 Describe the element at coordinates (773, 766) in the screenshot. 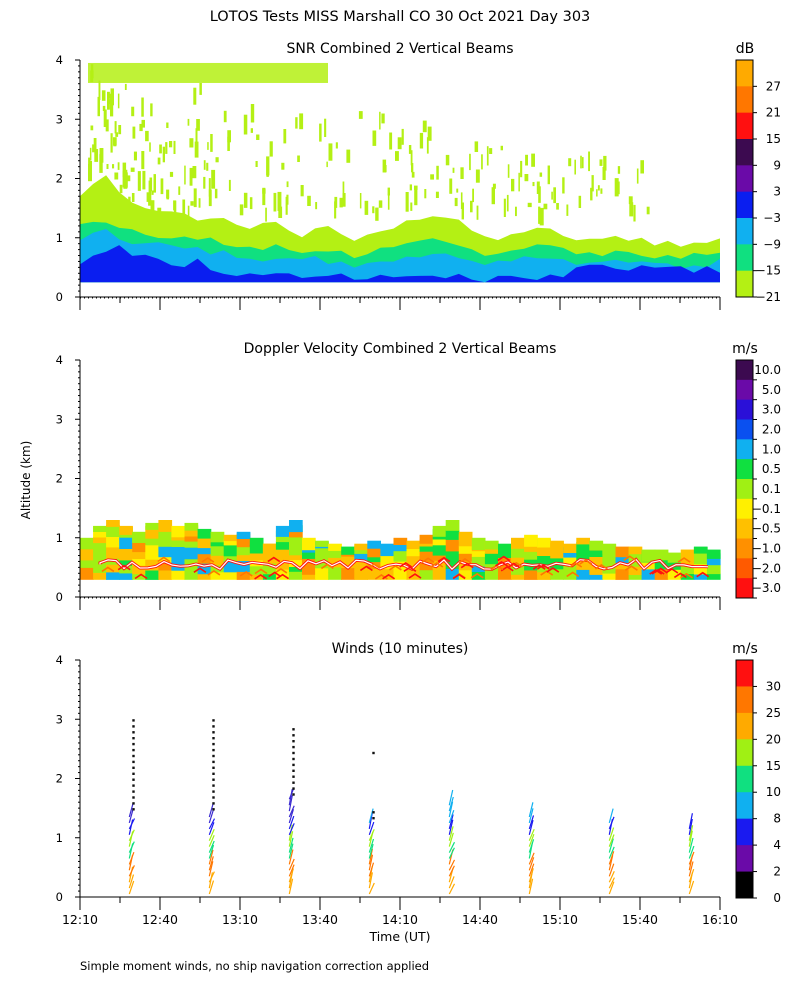

I see `colorbar-label: 15` at that location.